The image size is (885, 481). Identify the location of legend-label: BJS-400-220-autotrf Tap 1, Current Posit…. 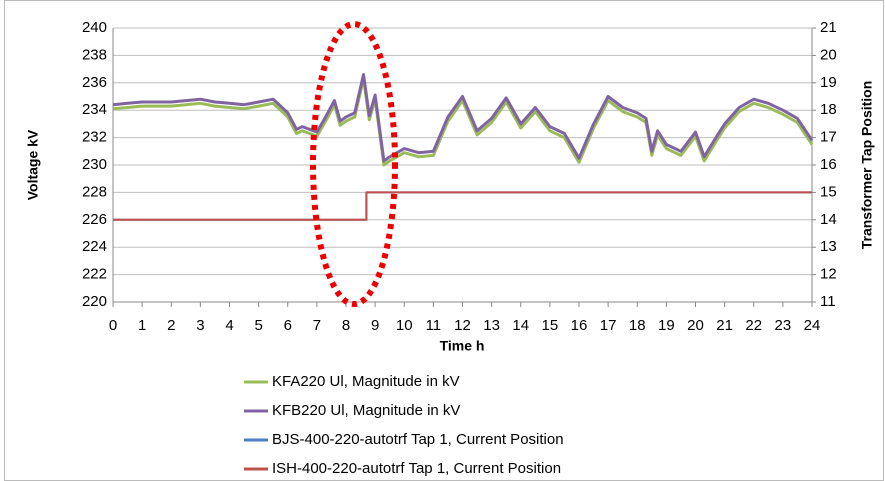
(418, 439).